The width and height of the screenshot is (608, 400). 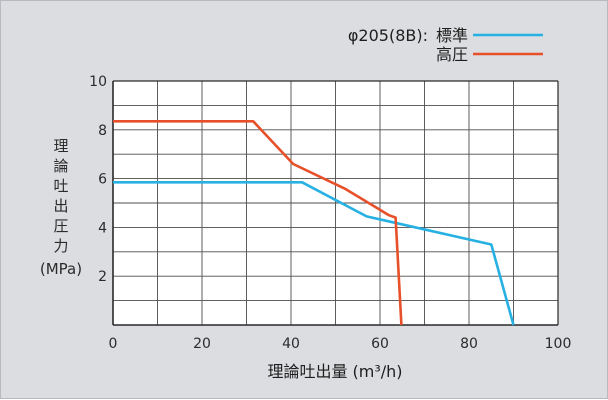 What do you see at coordinates (202, 344) in the screenshot?
I see `x-tick-label: 20` at bounding box center [202, 344].